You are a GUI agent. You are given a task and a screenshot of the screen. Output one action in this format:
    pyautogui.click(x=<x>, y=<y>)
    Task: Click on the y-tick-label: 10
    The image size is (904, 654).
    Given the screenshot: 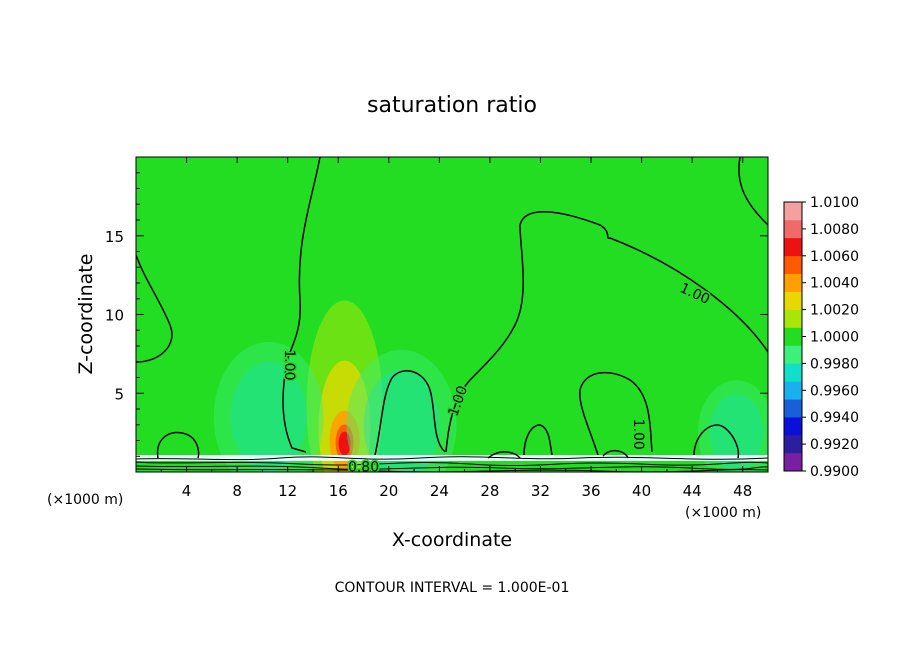 What is the action you would take?
    pyautogui.click(x=114, y=316)
    